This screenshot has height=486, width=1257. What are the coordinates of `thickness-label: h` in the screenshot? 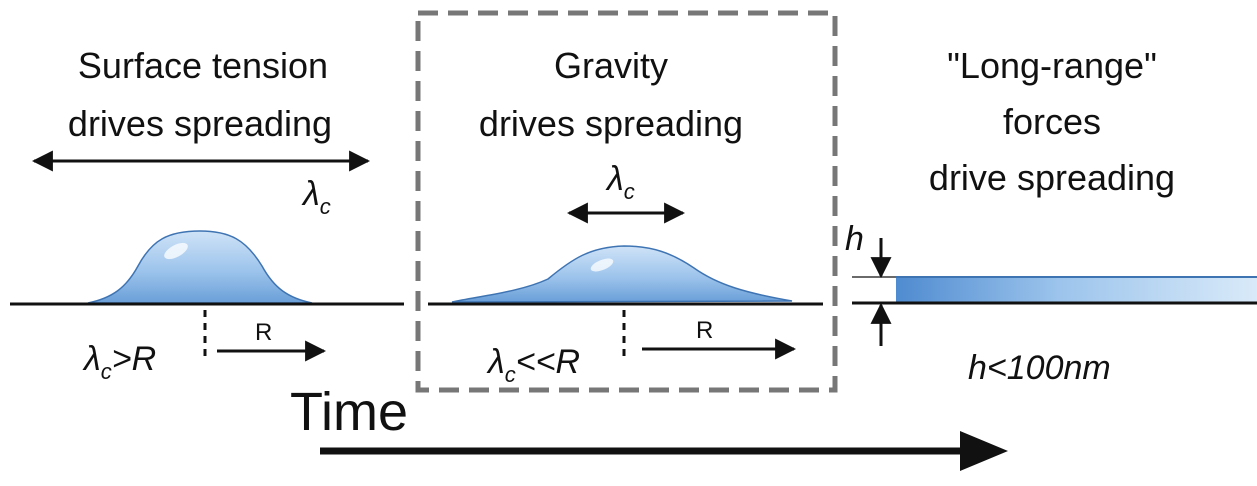 It's located at (854, 239).